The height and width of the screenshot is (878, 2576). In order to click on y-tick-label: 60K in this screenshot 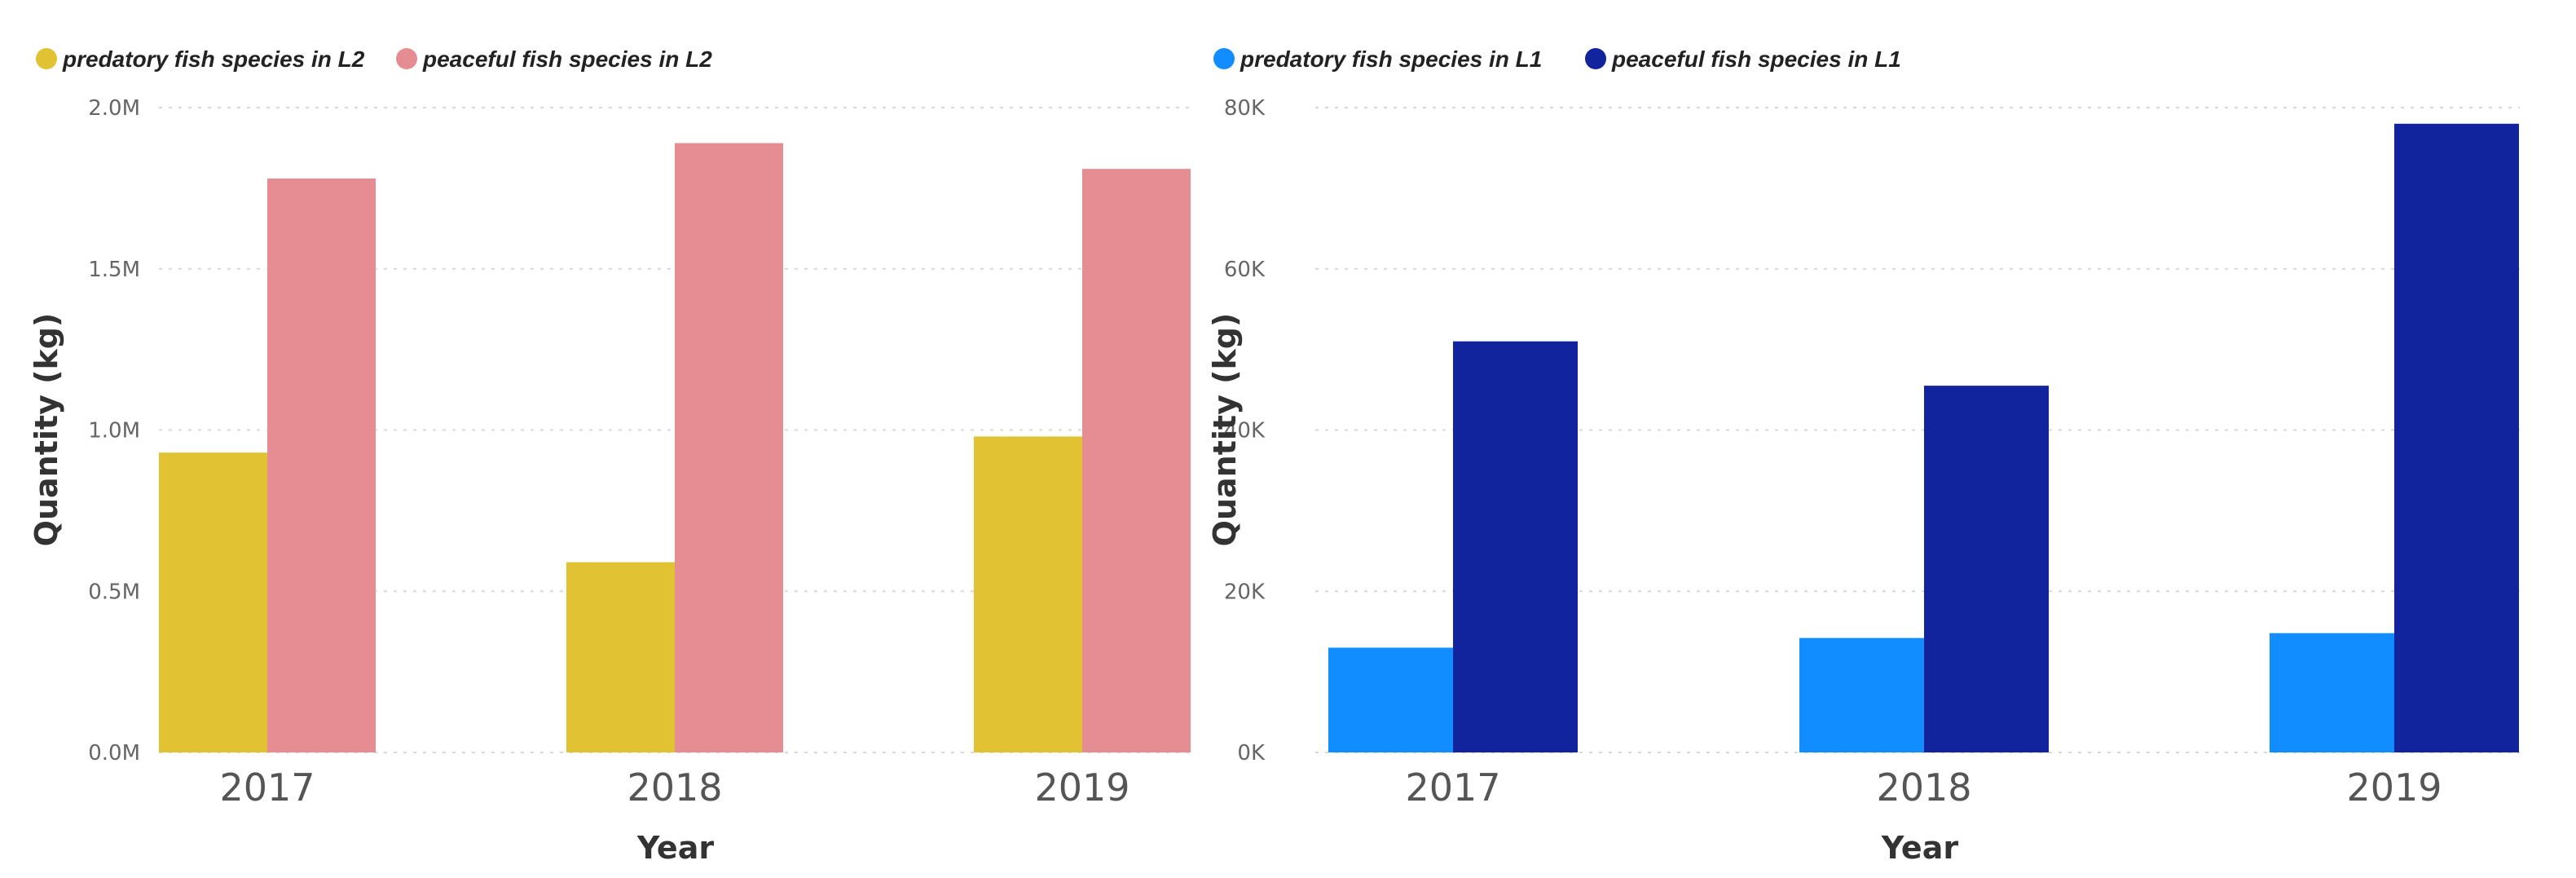, I will do `click(1245, 270)`.